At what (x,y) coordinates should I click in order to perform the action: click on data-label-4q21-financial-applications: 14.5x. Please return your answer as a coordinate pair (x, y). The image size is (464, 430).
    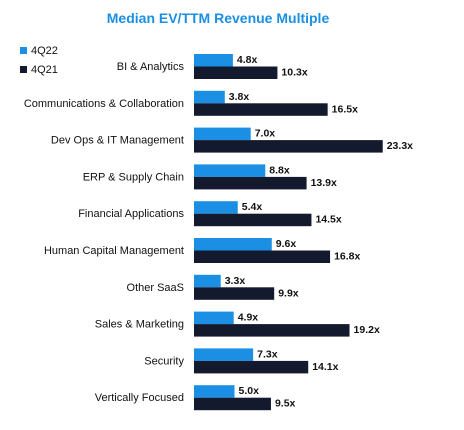
    Looking at the image, I should click on (328, 220).